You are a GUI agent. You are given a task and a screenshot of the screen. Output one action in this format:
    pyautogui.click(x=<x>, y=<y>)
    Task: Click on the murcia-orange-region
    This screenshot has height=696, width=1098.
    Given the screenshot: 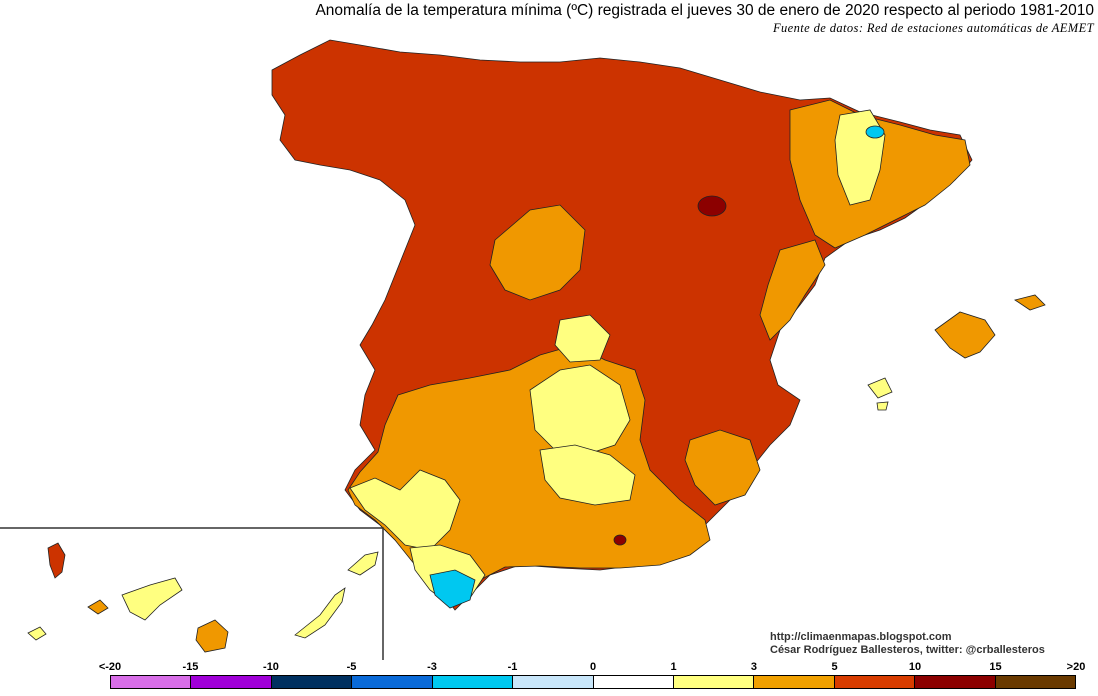 What is the action you would take?
    pyautogui.click(x=722, y=467)
    